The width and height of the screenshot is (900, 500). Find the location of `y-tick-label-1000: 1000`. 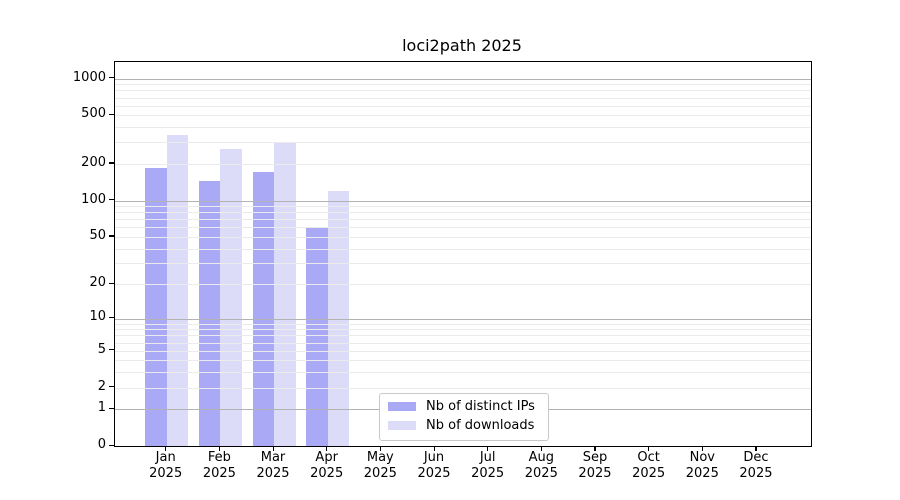

y-tick-label-1000: 1000 is located at coordinates (89, 77).